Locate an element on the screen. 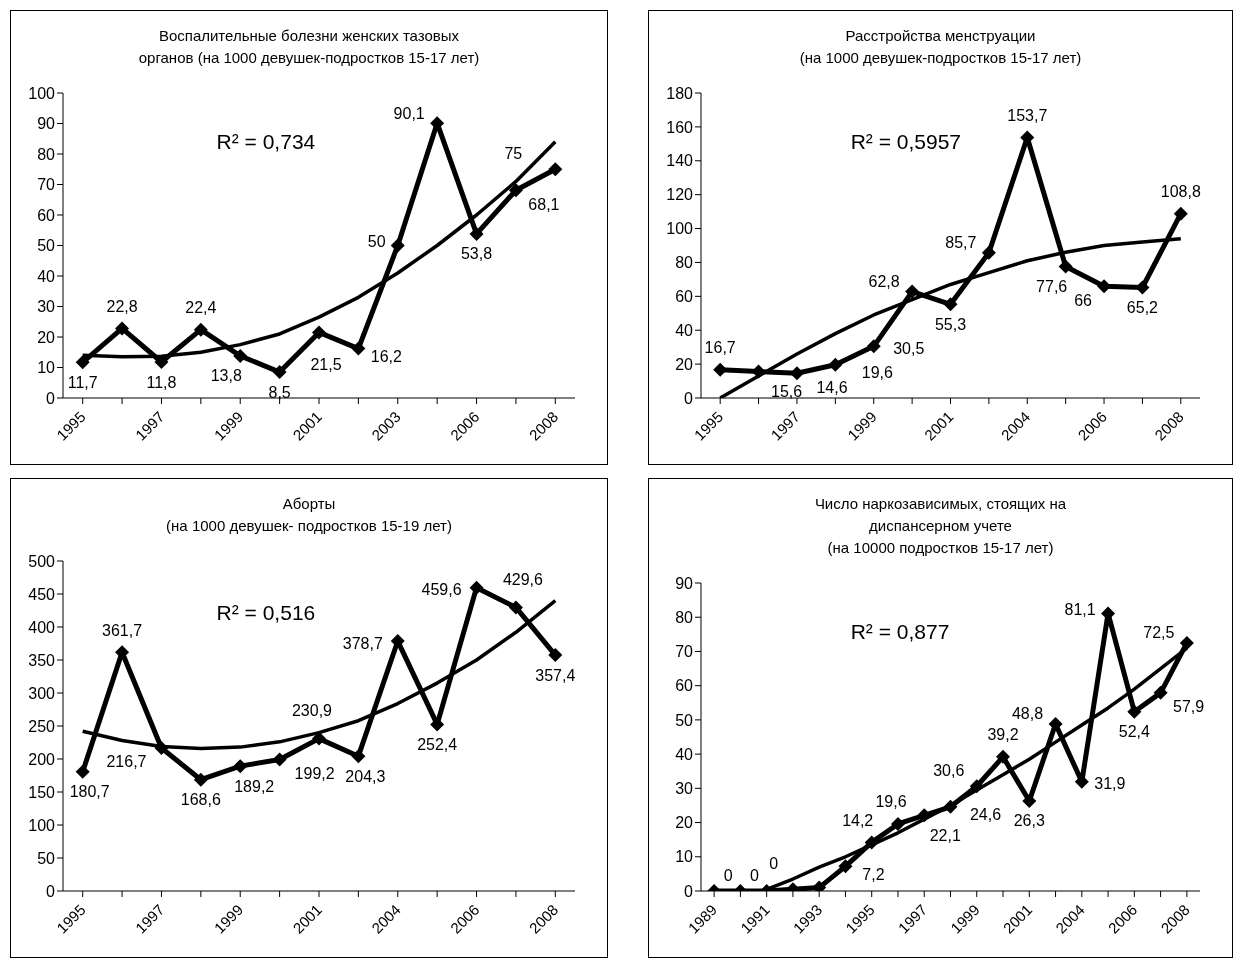  y-tick-label: 400 is located at coordinates (42, 627).